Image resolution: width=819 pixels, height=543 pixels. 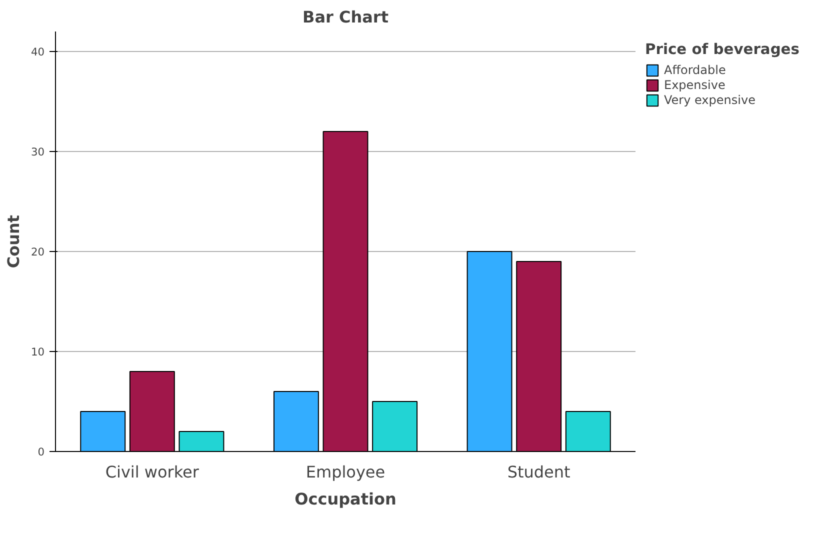 What do you see at coordinates (41, 452) in the screenshot?
I see `y-tick-label: 0` at bounding box center [41, 452].